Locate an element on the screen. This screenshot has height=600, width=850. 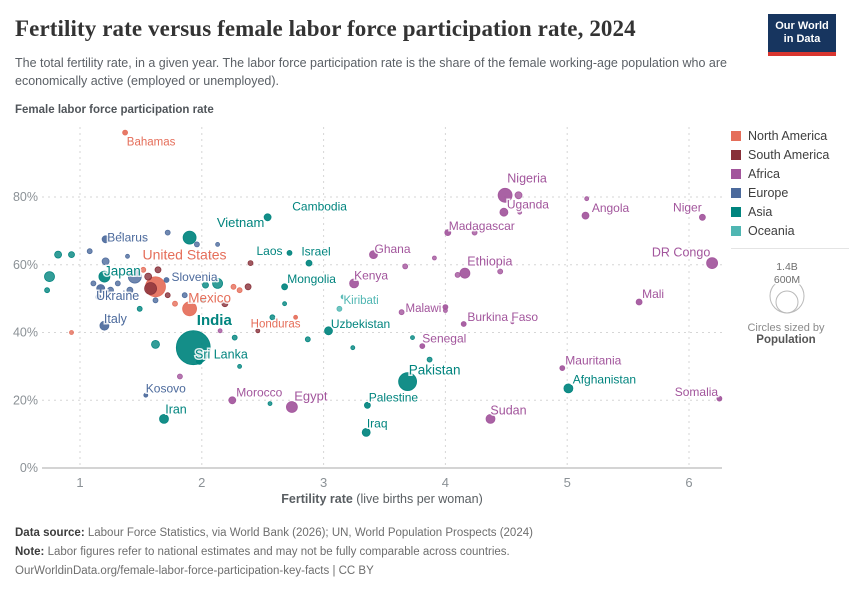
country-label-mongolia: Mongolia is located at coordinates (312, 279).